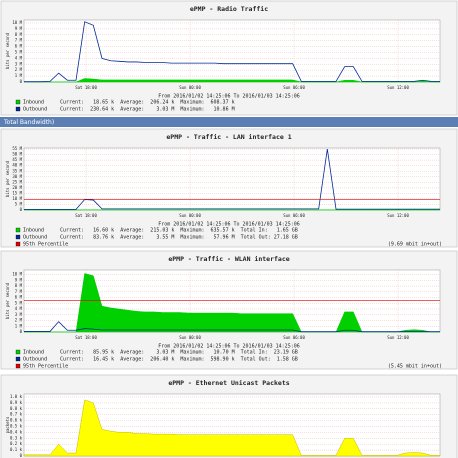  I want to click on graph-title: ePMP - Traffic - WLAN interface, so click(228, 259).